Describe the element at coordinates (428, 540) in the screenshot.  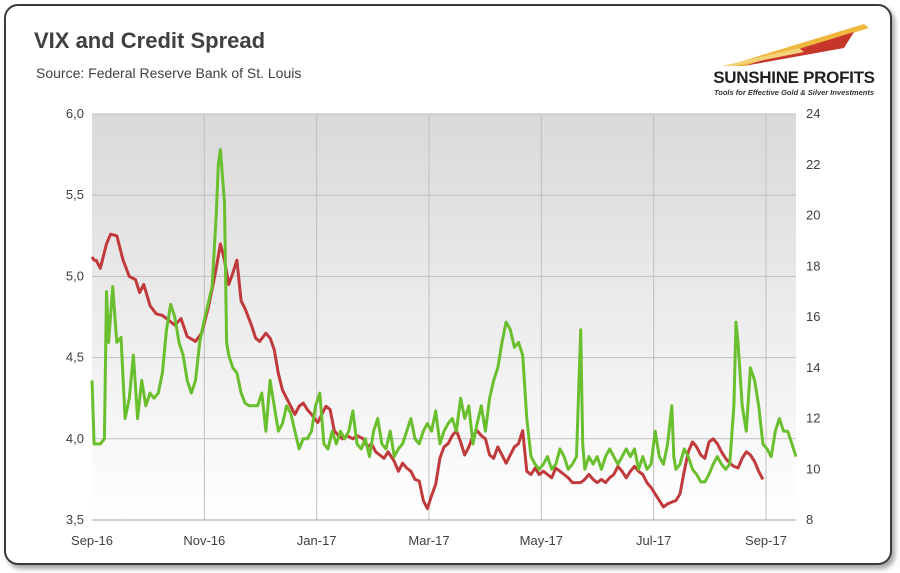
I see `x-tick-label: Mar-17` at that location.